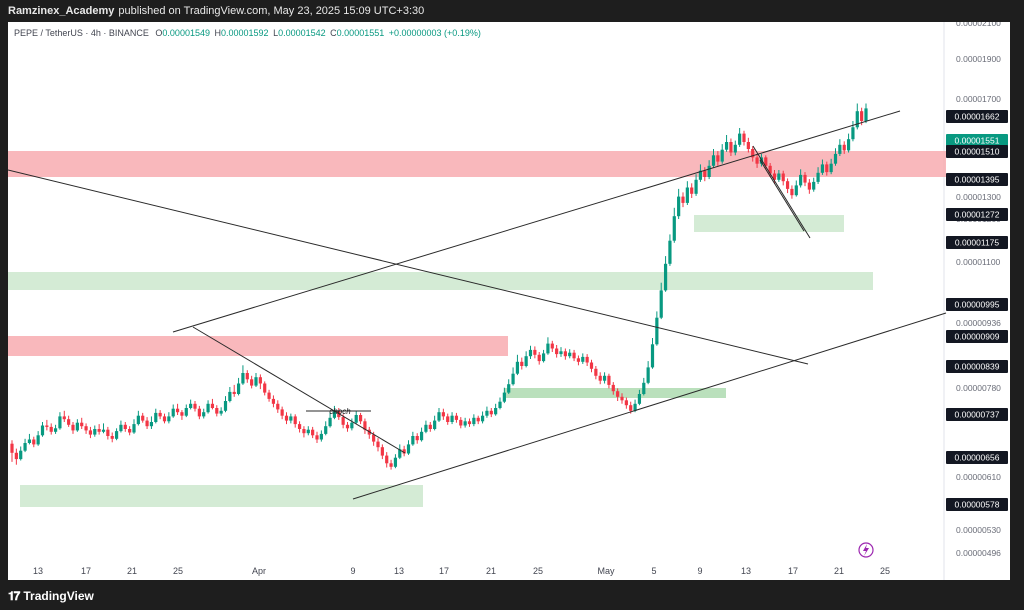 This screenshot has height=610, width=1024. What do you see at coordinates (81, 33) in the screenshot?
I see `symbol-name: PEPE / TetherUS · 4h · BINANCE` at bounding box center [81, 33].